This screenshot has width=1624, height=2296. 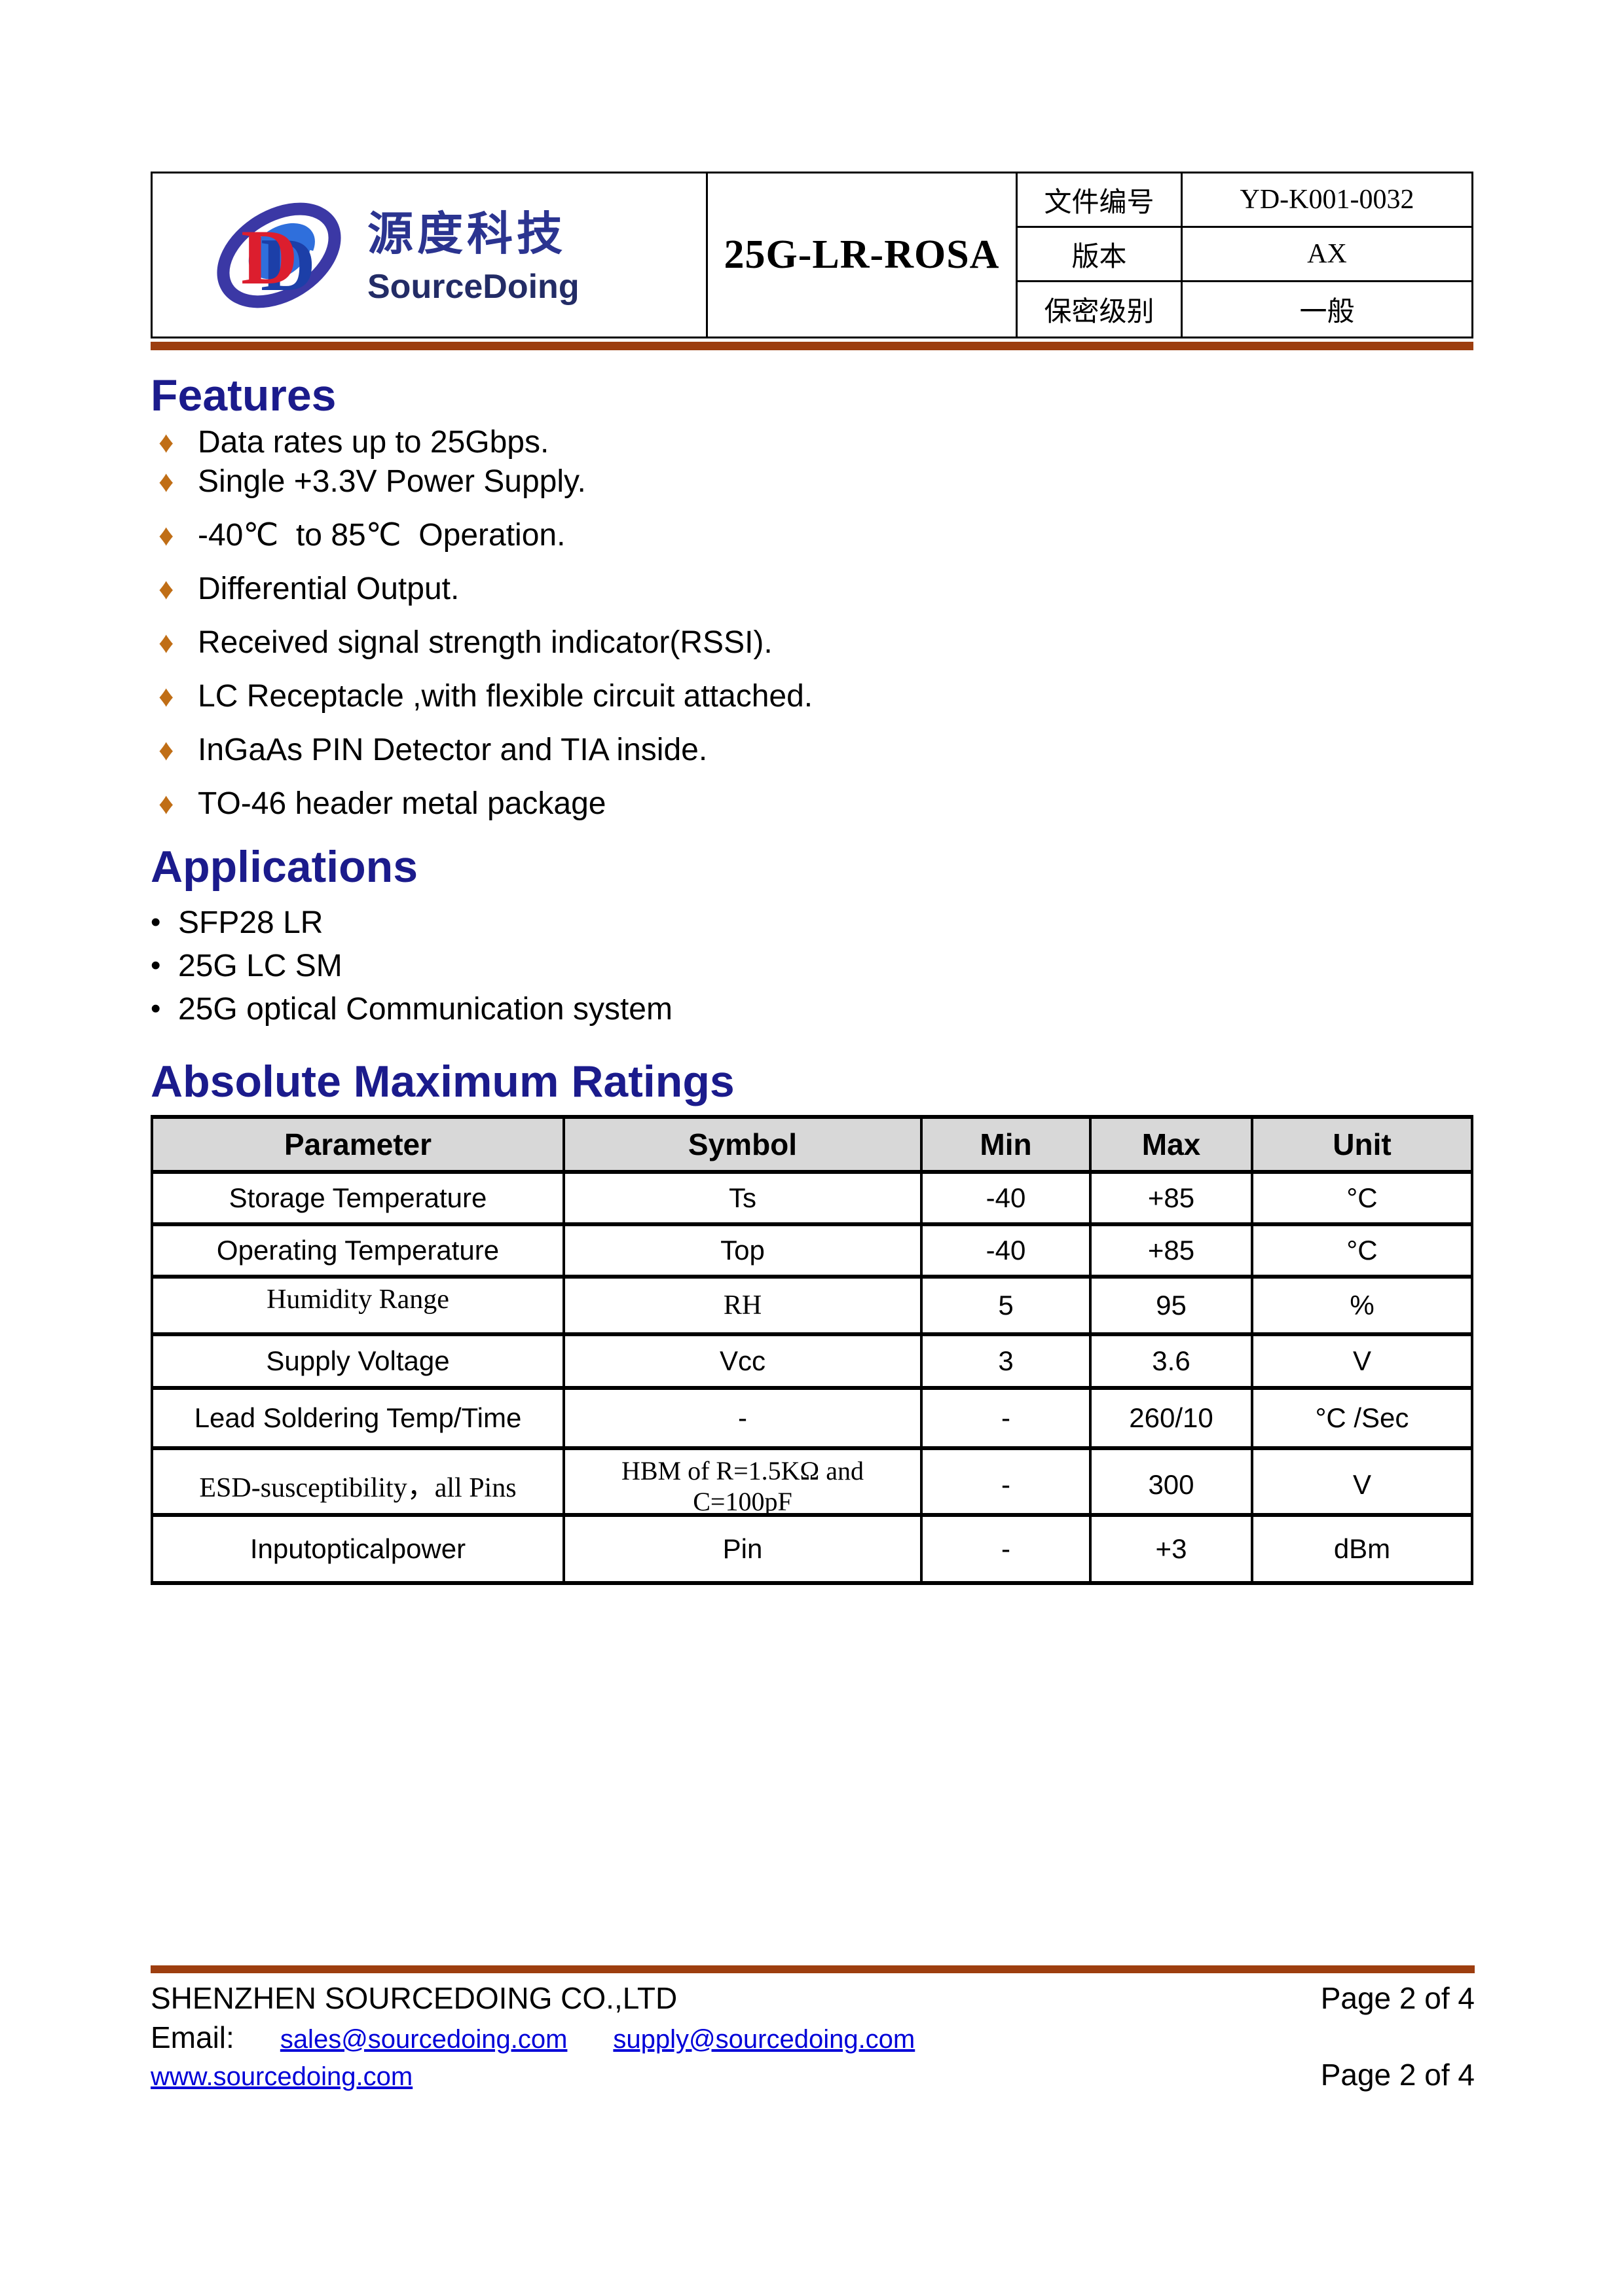 What do you see at coordinates (1007, 1144) in the screenshot?
I see `column-header-min: Min` at bounding box center [1007, 1144].